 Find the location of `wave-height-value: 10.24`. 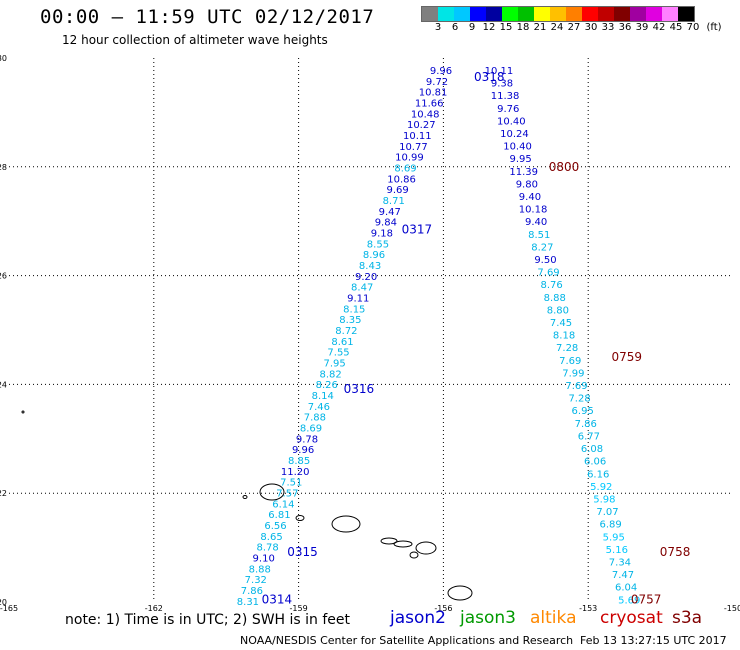

wave-height-value: 10.24 is located at coordinates (514, 134).